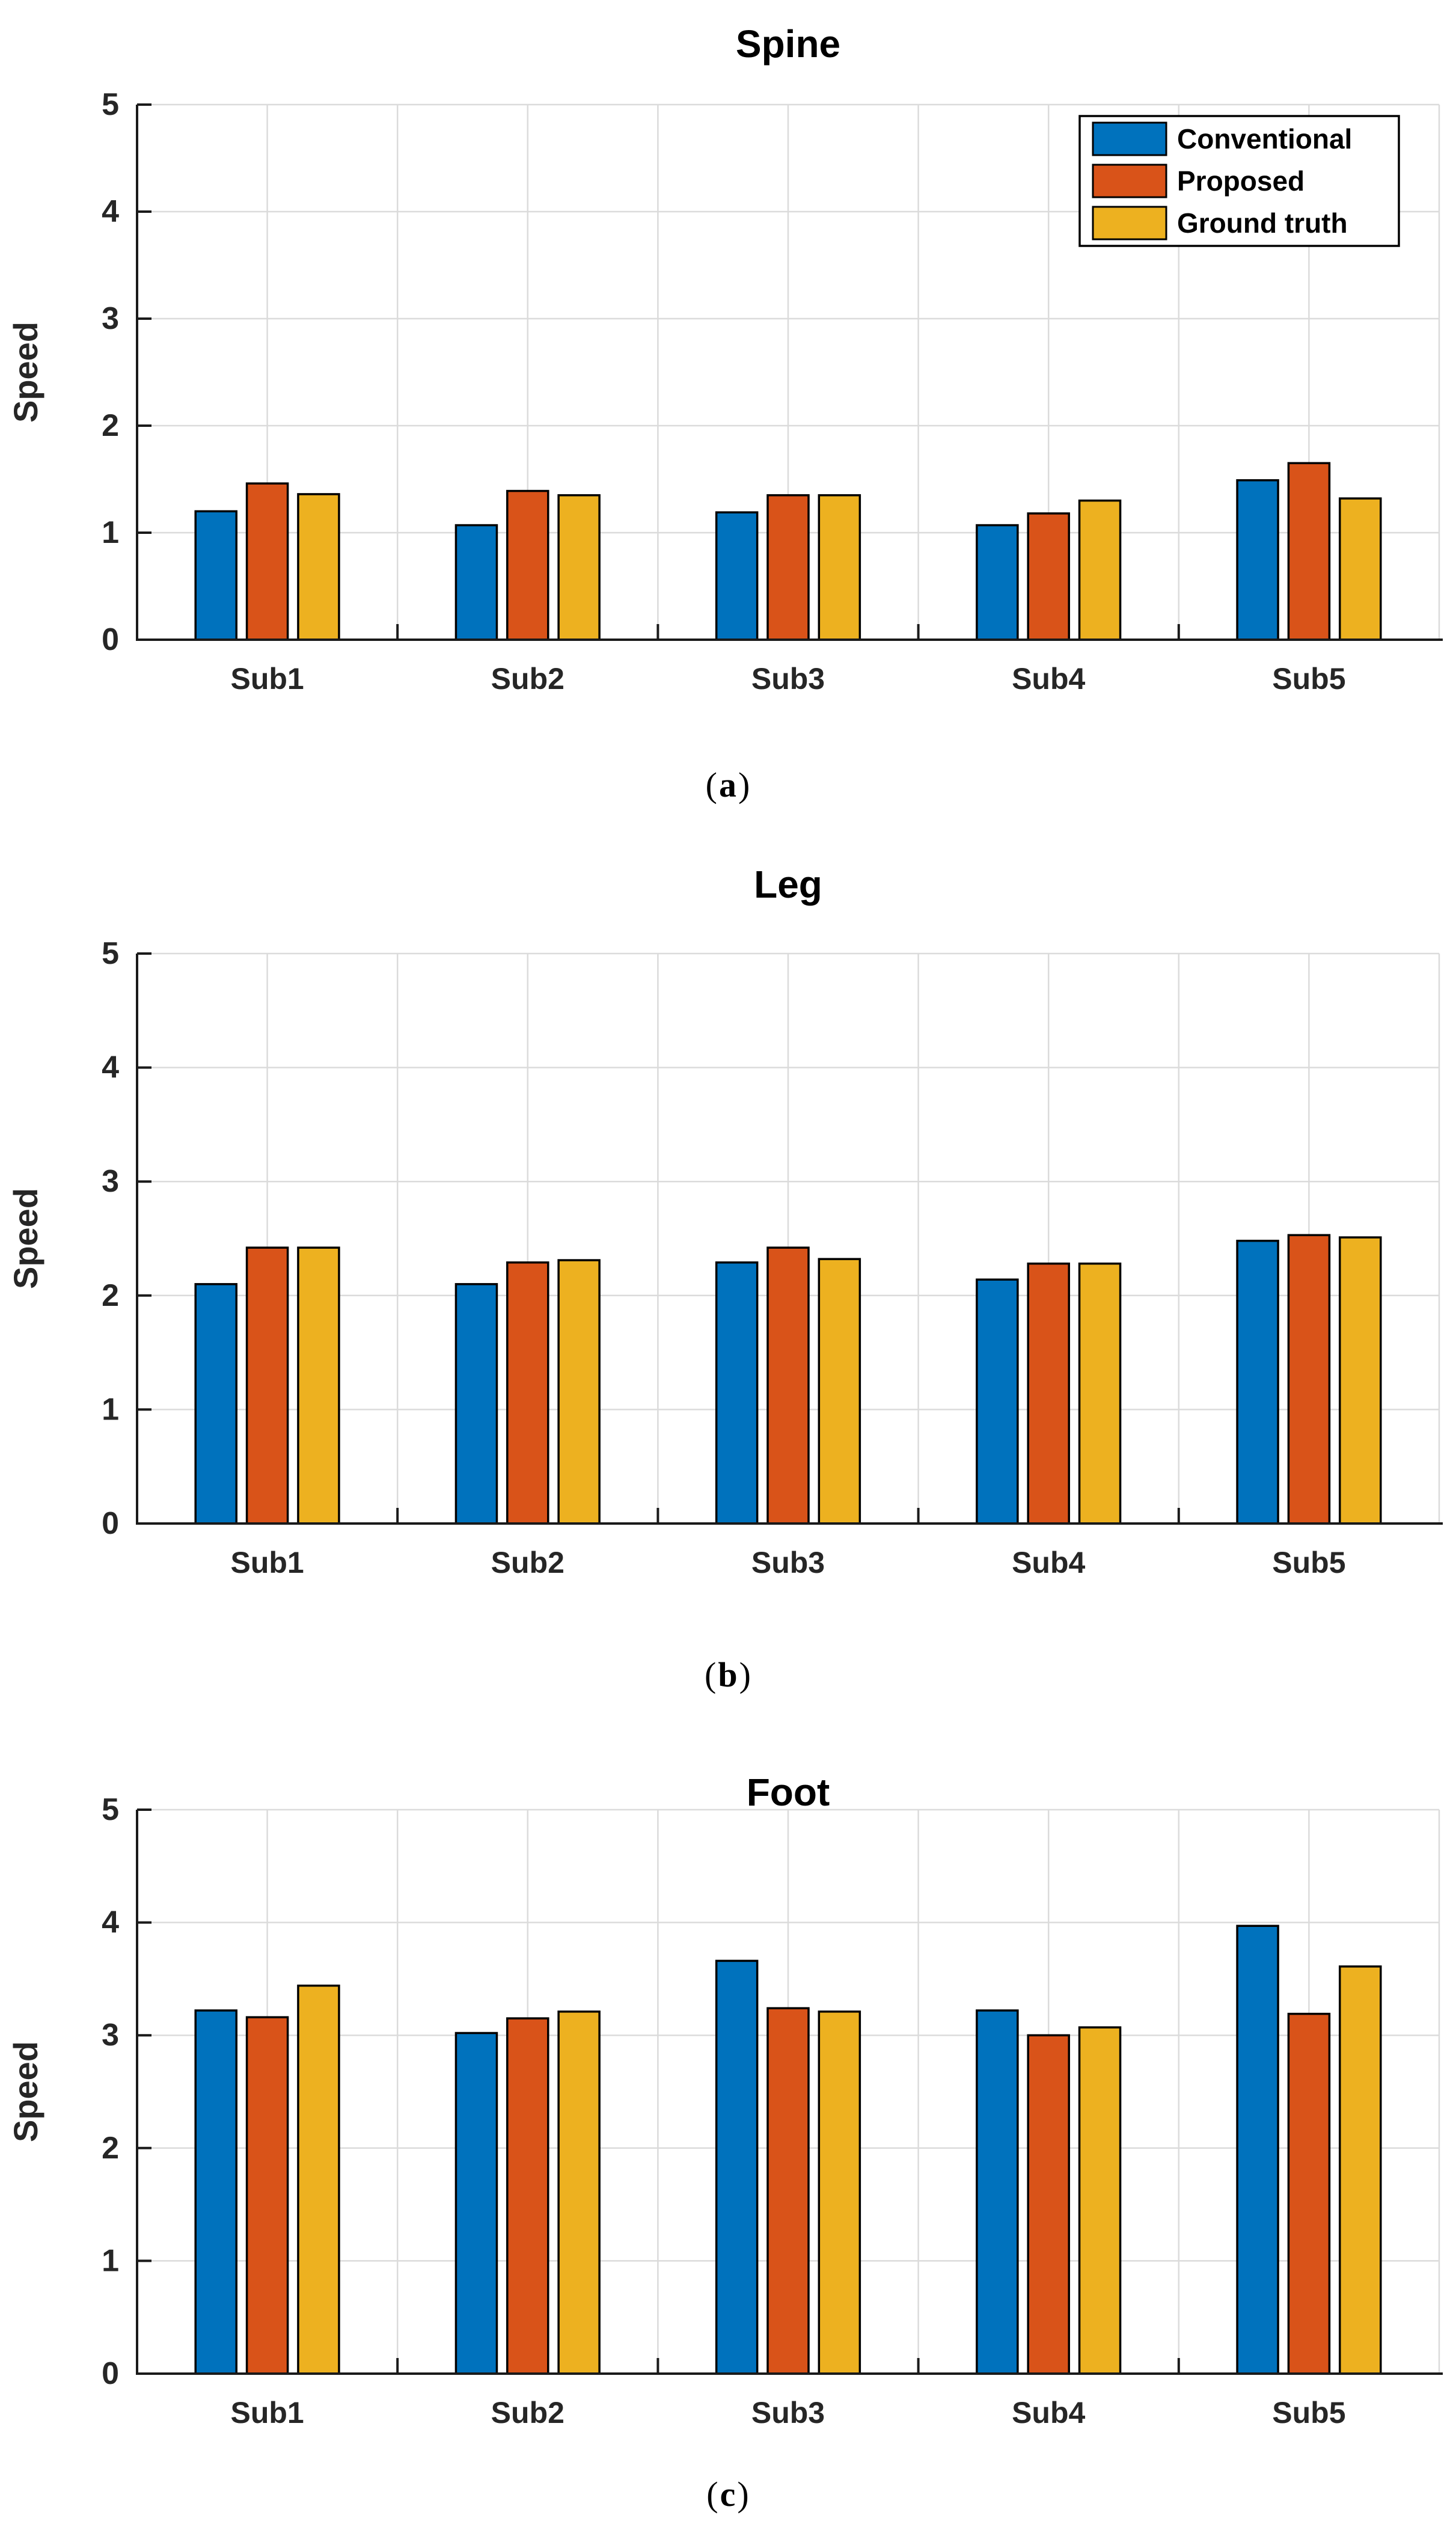 This screenshot has height=2545, width=1456. I want to click on legend: Conventional Proposed Ground truth, so click(1239, 181).